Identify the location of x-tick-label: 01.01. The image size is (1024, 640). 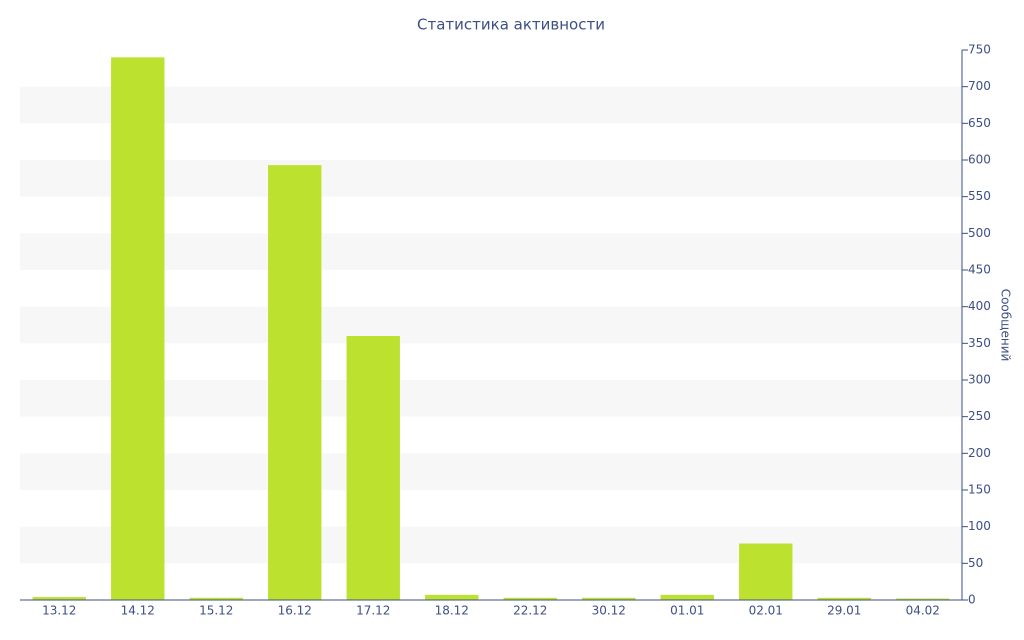
(687, 611).